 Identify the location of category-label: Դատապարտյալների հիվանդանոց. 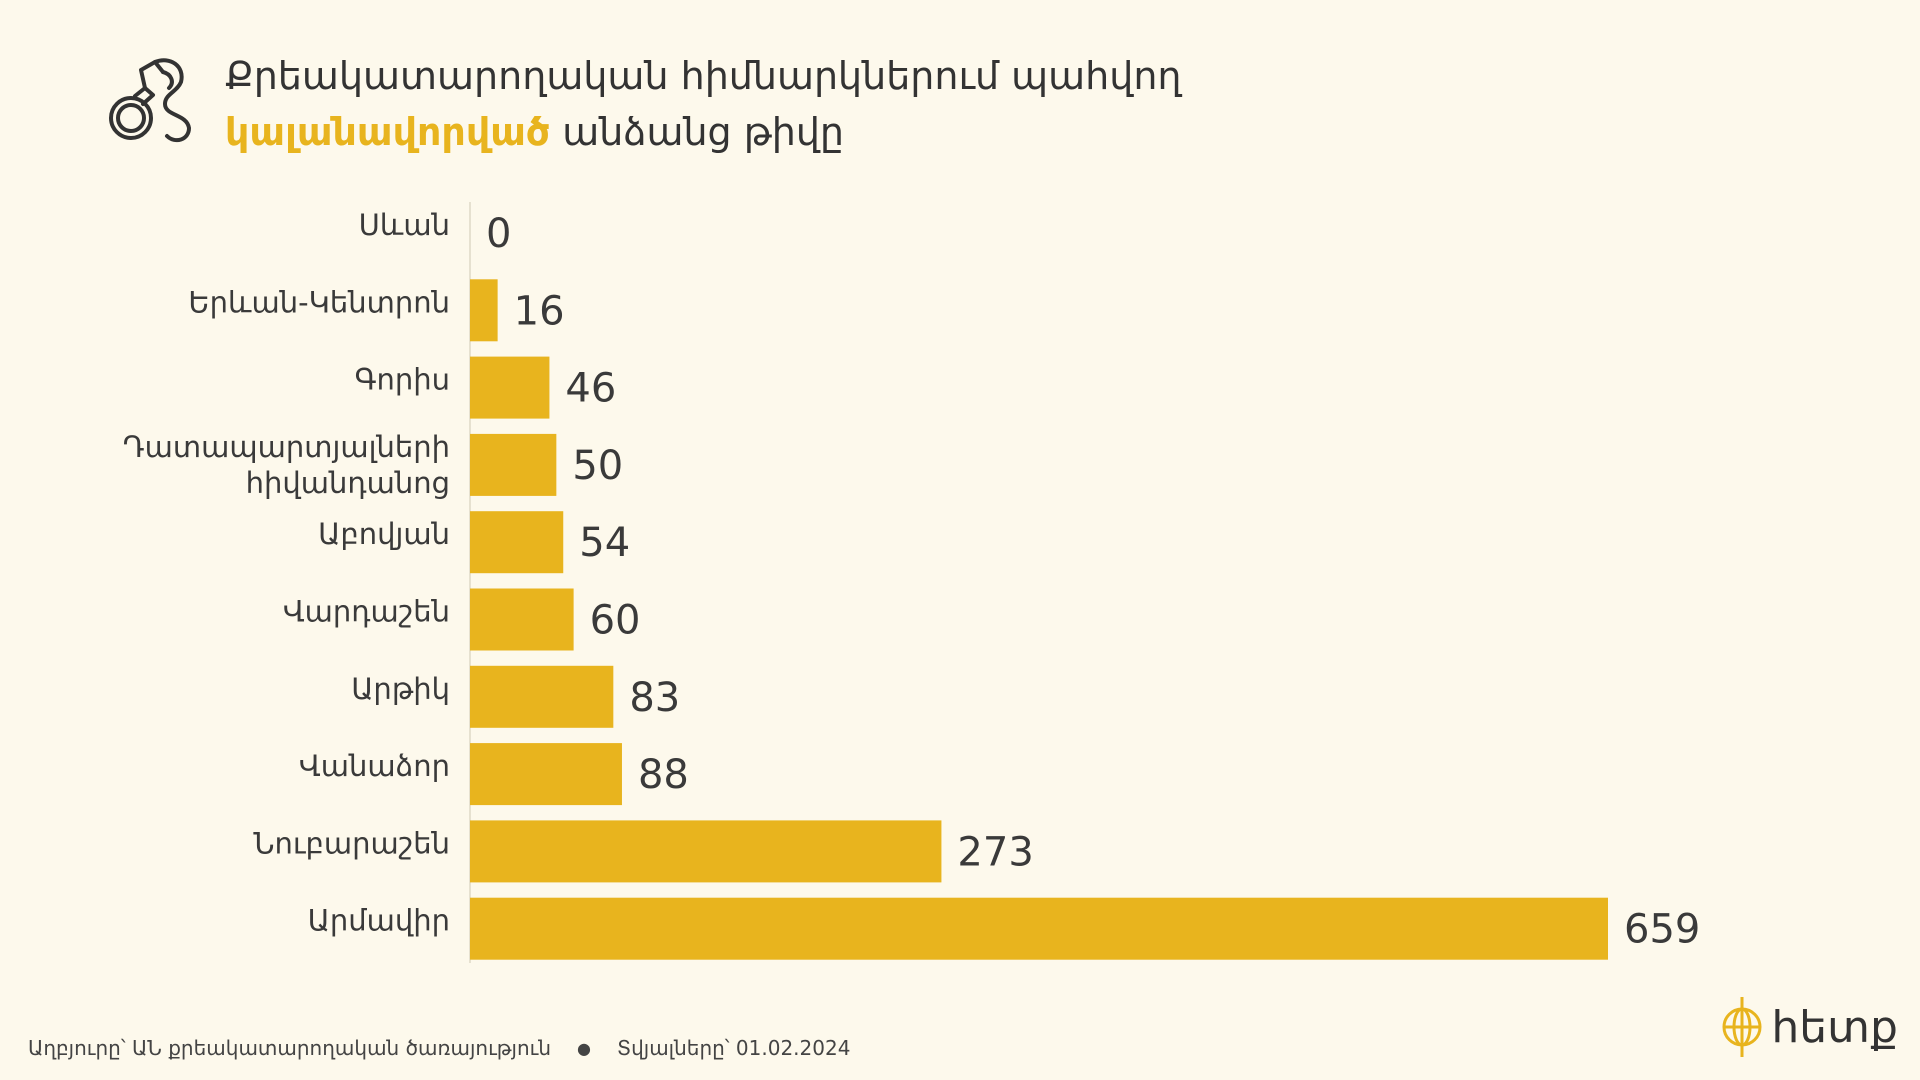
(286, 465).